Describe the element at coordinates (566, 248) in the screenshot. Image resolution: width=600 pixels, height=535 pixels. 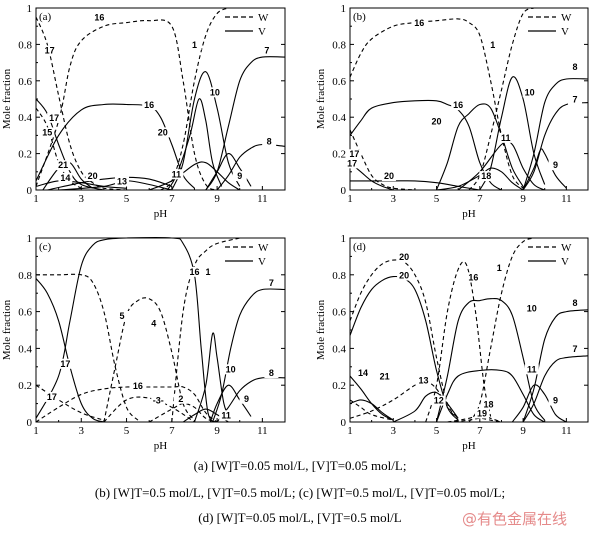
I see `legend-label-W-d: W` at that location.